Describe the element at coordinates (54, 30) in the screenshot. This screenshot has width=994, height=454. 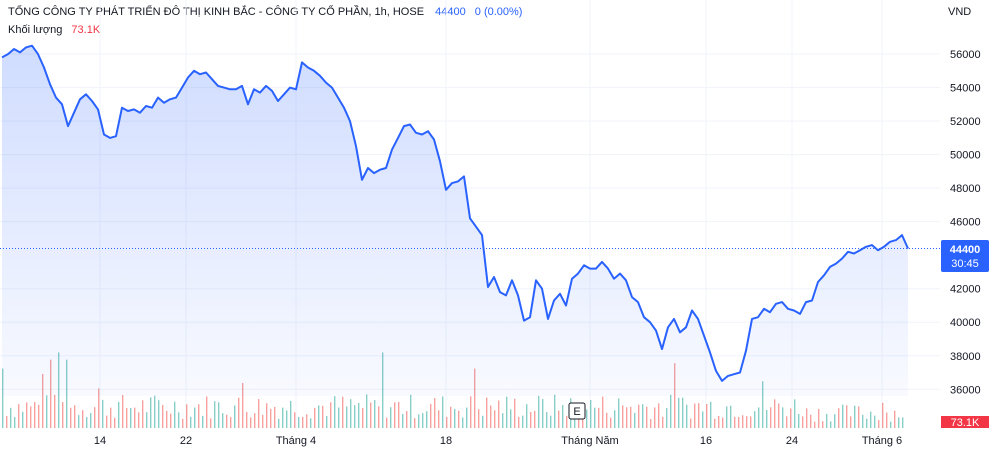
I see `volume-legend: Khối lượng 73.1K` at that location.